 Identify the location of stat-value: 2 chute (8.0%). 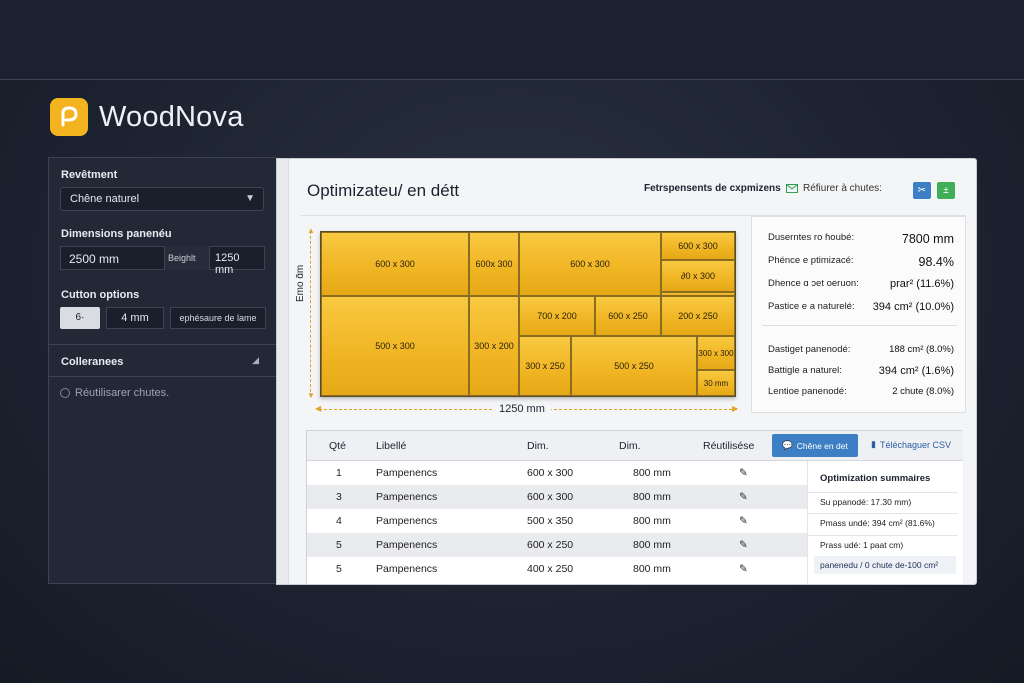
(923, 391).